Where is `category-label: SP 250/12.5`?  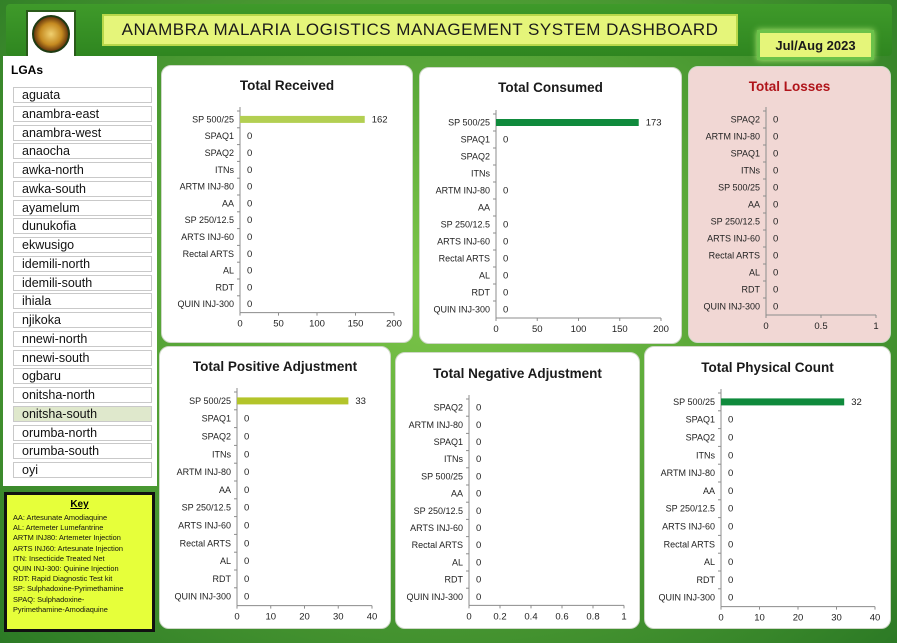
category-label: SP 250/12.5 is located at coordinates (438, 511).